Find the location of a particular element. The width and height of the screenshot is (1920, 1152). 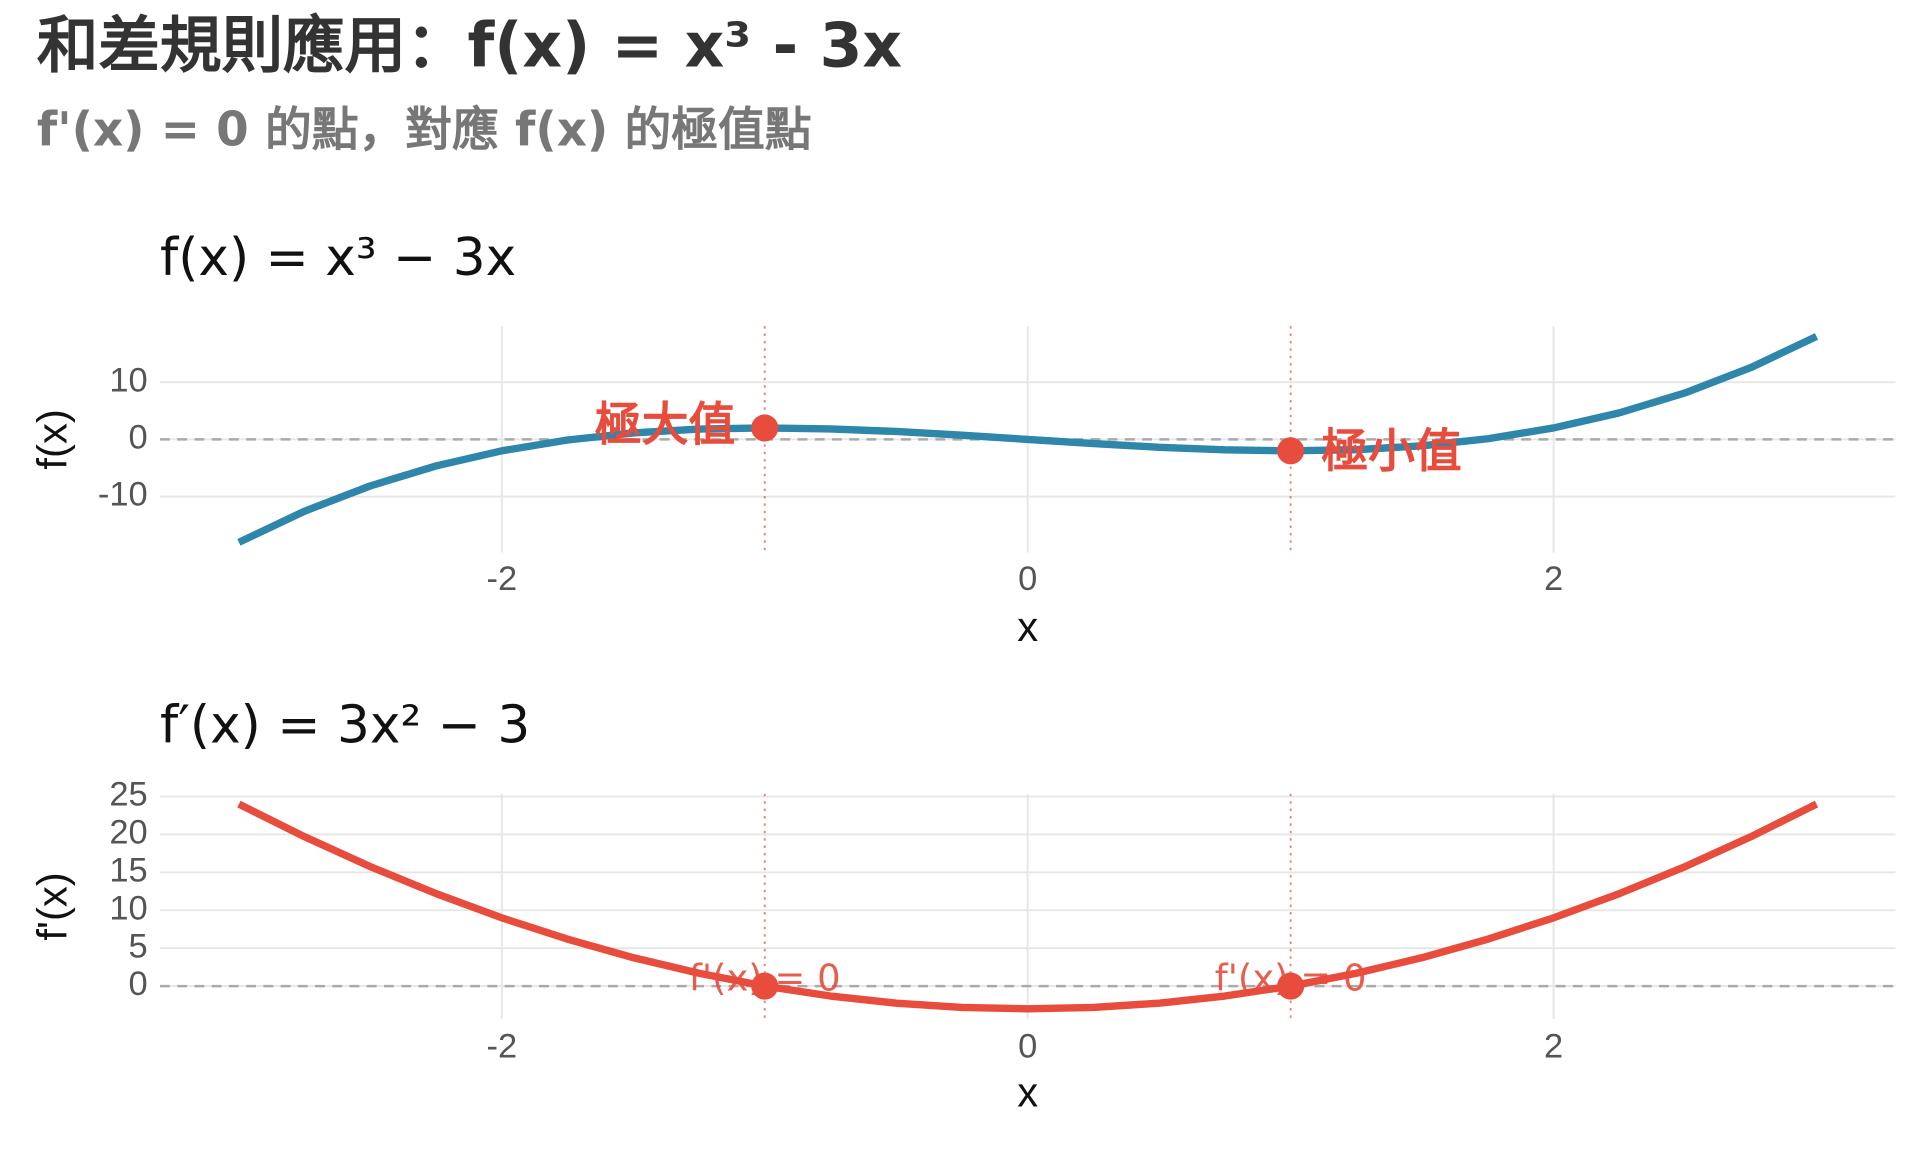

y-tick-label: 20 is located at coordinates (128, 833).